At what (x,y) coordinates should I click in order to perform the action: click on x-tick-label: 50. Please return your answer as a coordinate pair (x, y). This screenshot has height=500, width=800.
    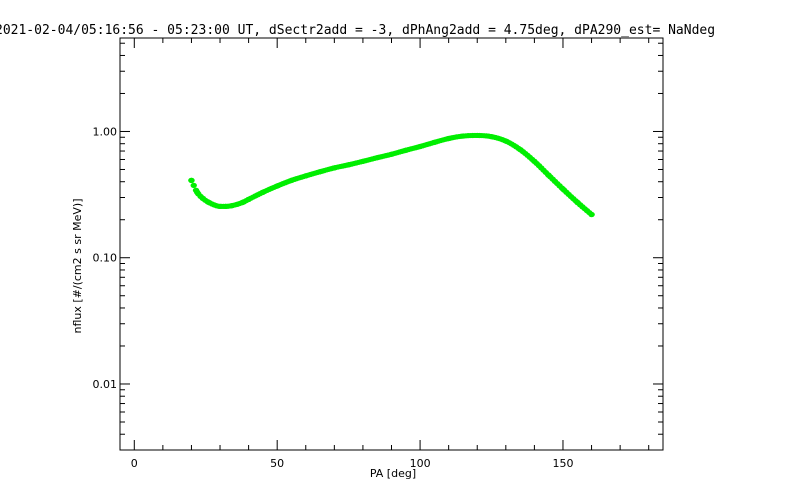
    Looking at the image, I should click on (277, 463).